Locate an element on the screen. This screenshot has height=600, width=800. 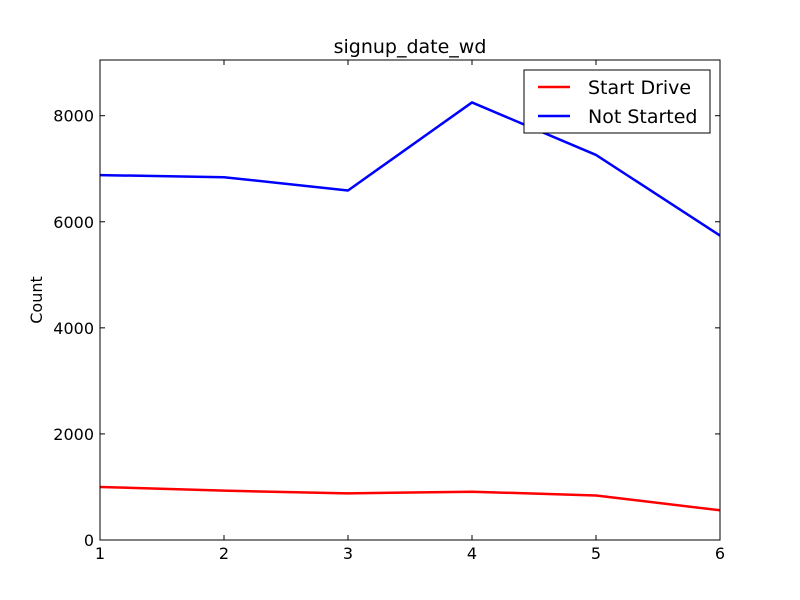
x-tick-label: 2 is located at coordinates (224, 553).